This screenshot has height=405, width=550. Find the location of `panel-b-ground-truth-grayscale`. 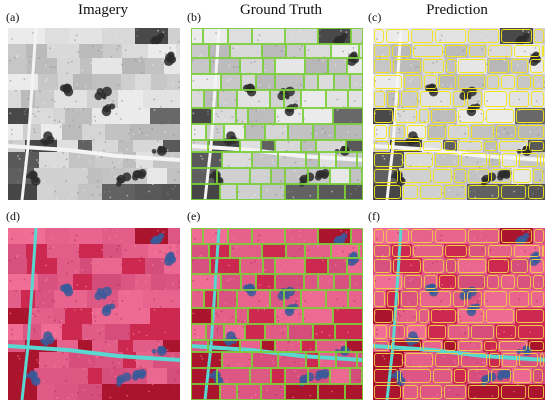

panel-b-ground-truth-grayscale is located at coordinates (277, 114).